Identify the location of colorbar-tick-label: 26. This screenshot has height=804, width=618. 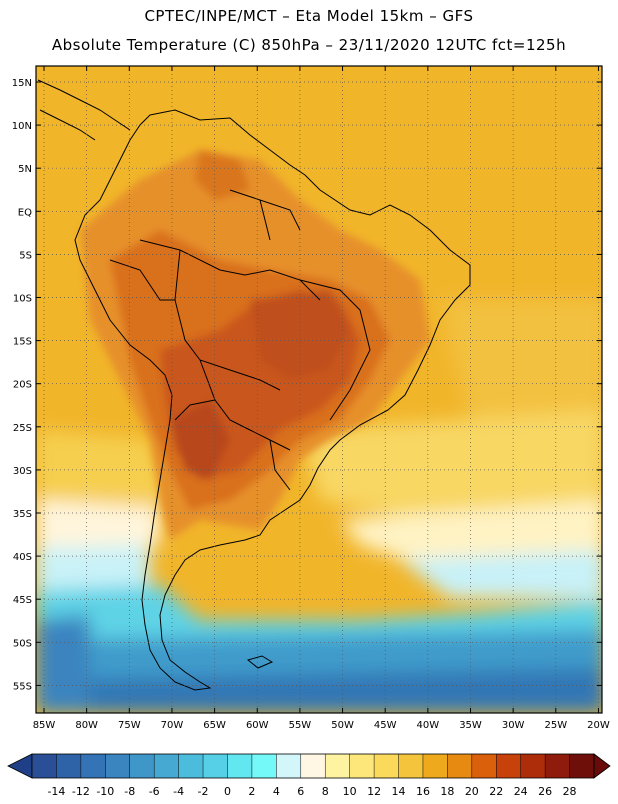
(545, 791).